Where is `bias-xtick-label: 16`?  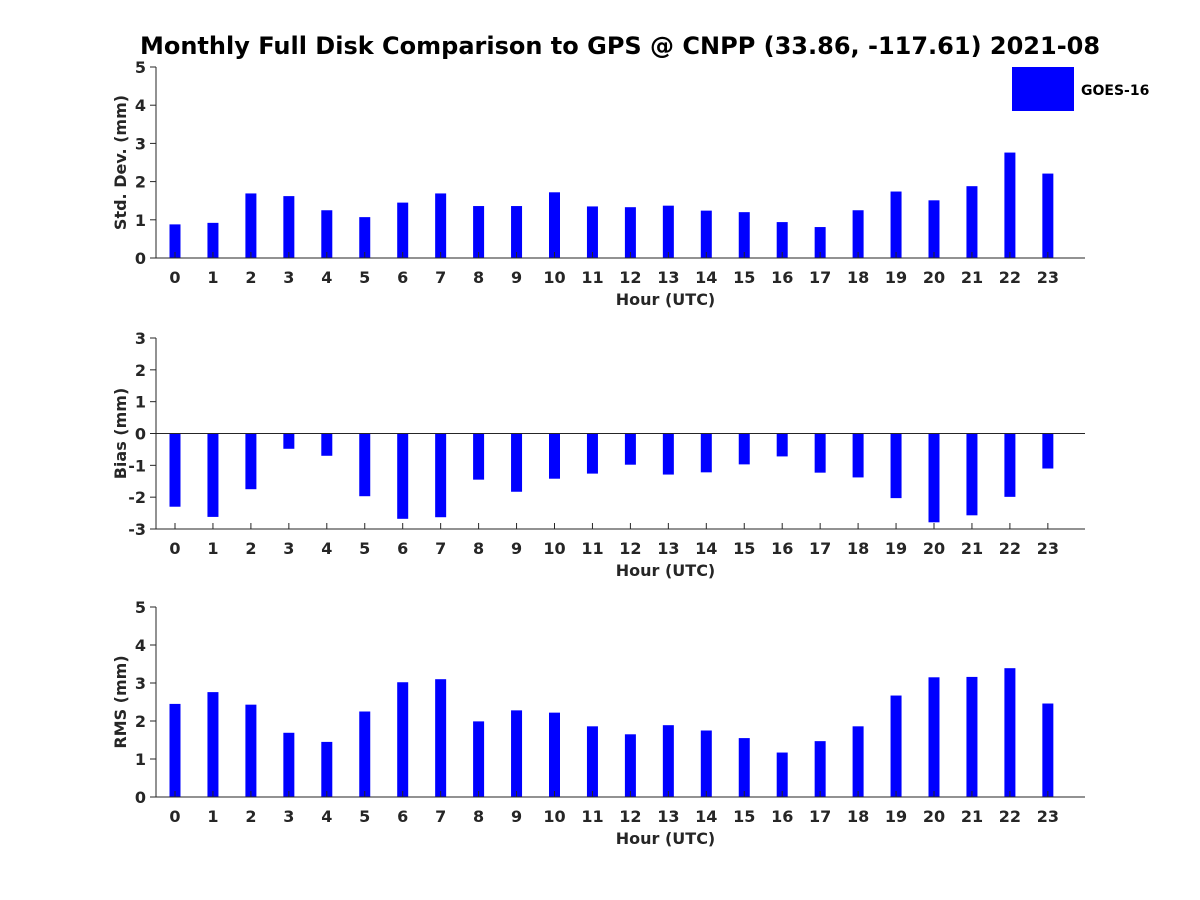
bias-xtick-label: 16 is located at coordinates (782, 548).